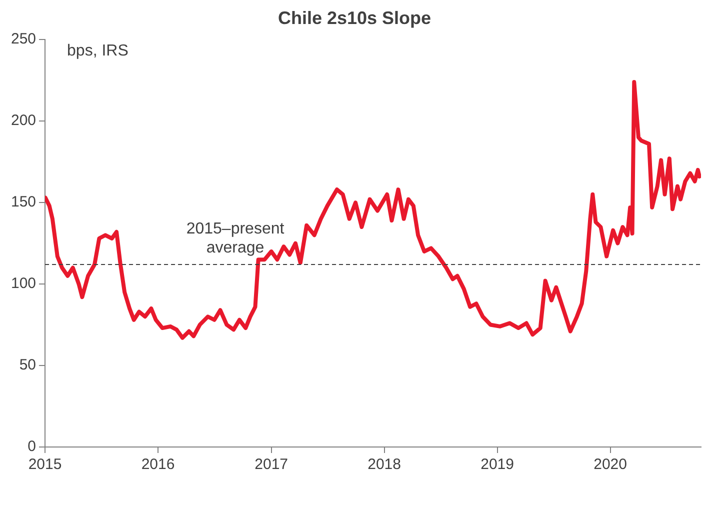 This screenshot has height=507, width=709. What do you see at coordinates (271, 465) in the screenshot?
I see `x-tick-label: 2017` at bounding box center [271, 465].